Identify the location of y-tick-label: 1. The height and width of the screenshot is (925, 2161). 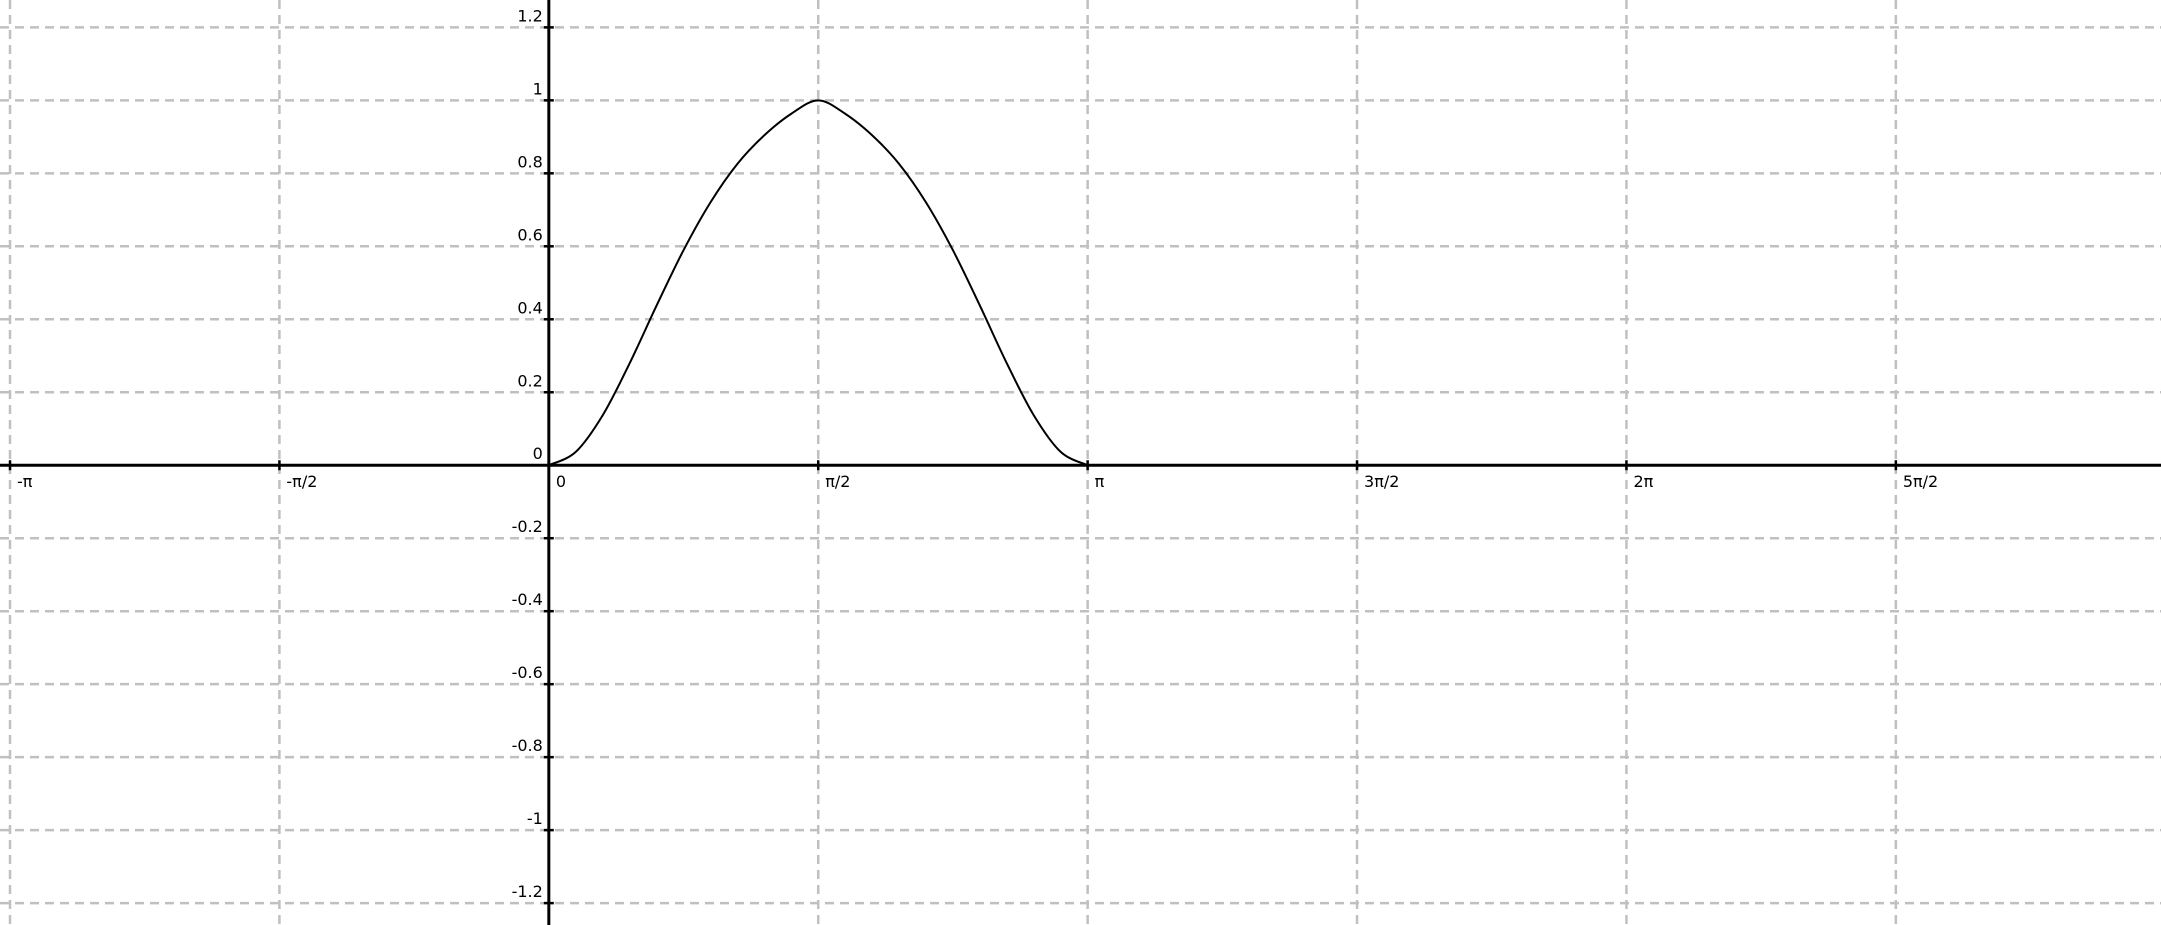
(538, 88).